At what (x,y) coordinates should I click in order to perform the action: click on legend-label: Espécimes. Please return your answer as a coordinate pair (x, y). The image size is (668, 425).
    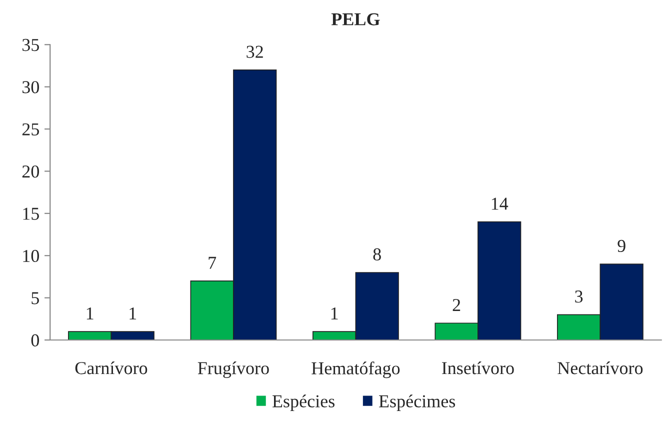
    Looking at the image, I should click on (417, 403).